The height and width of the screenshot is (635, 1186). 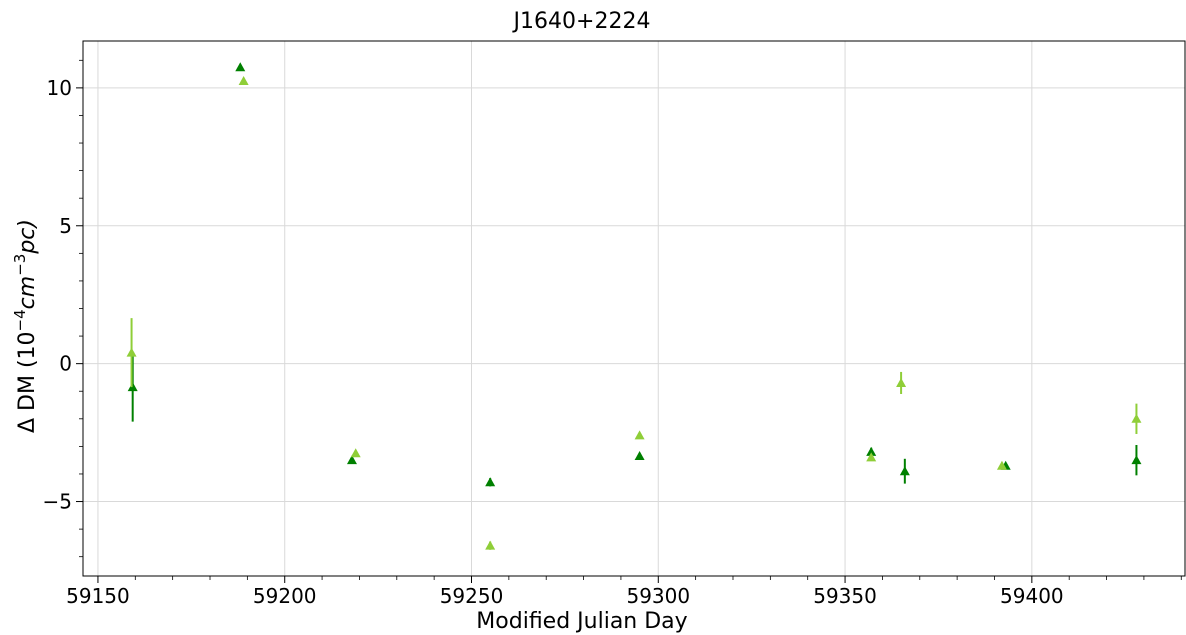 I want to click on chart-title: J1640+2224, so click(x=581, y=21).